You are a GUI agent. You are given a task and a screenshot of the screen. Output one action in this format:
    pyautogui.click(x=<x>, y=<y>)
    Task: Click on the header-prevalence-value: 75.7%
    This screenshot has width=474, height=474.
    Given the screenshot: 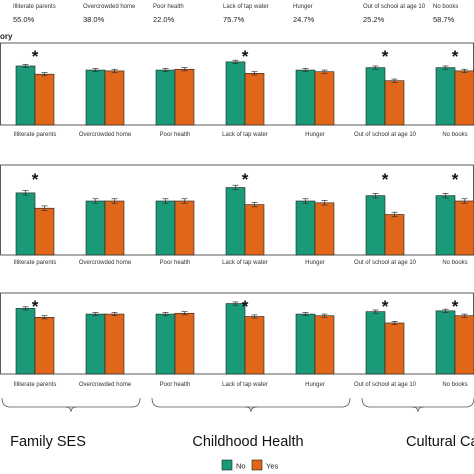 What is the action you would take?
    pyautogui.click(x=234, y=19)
    